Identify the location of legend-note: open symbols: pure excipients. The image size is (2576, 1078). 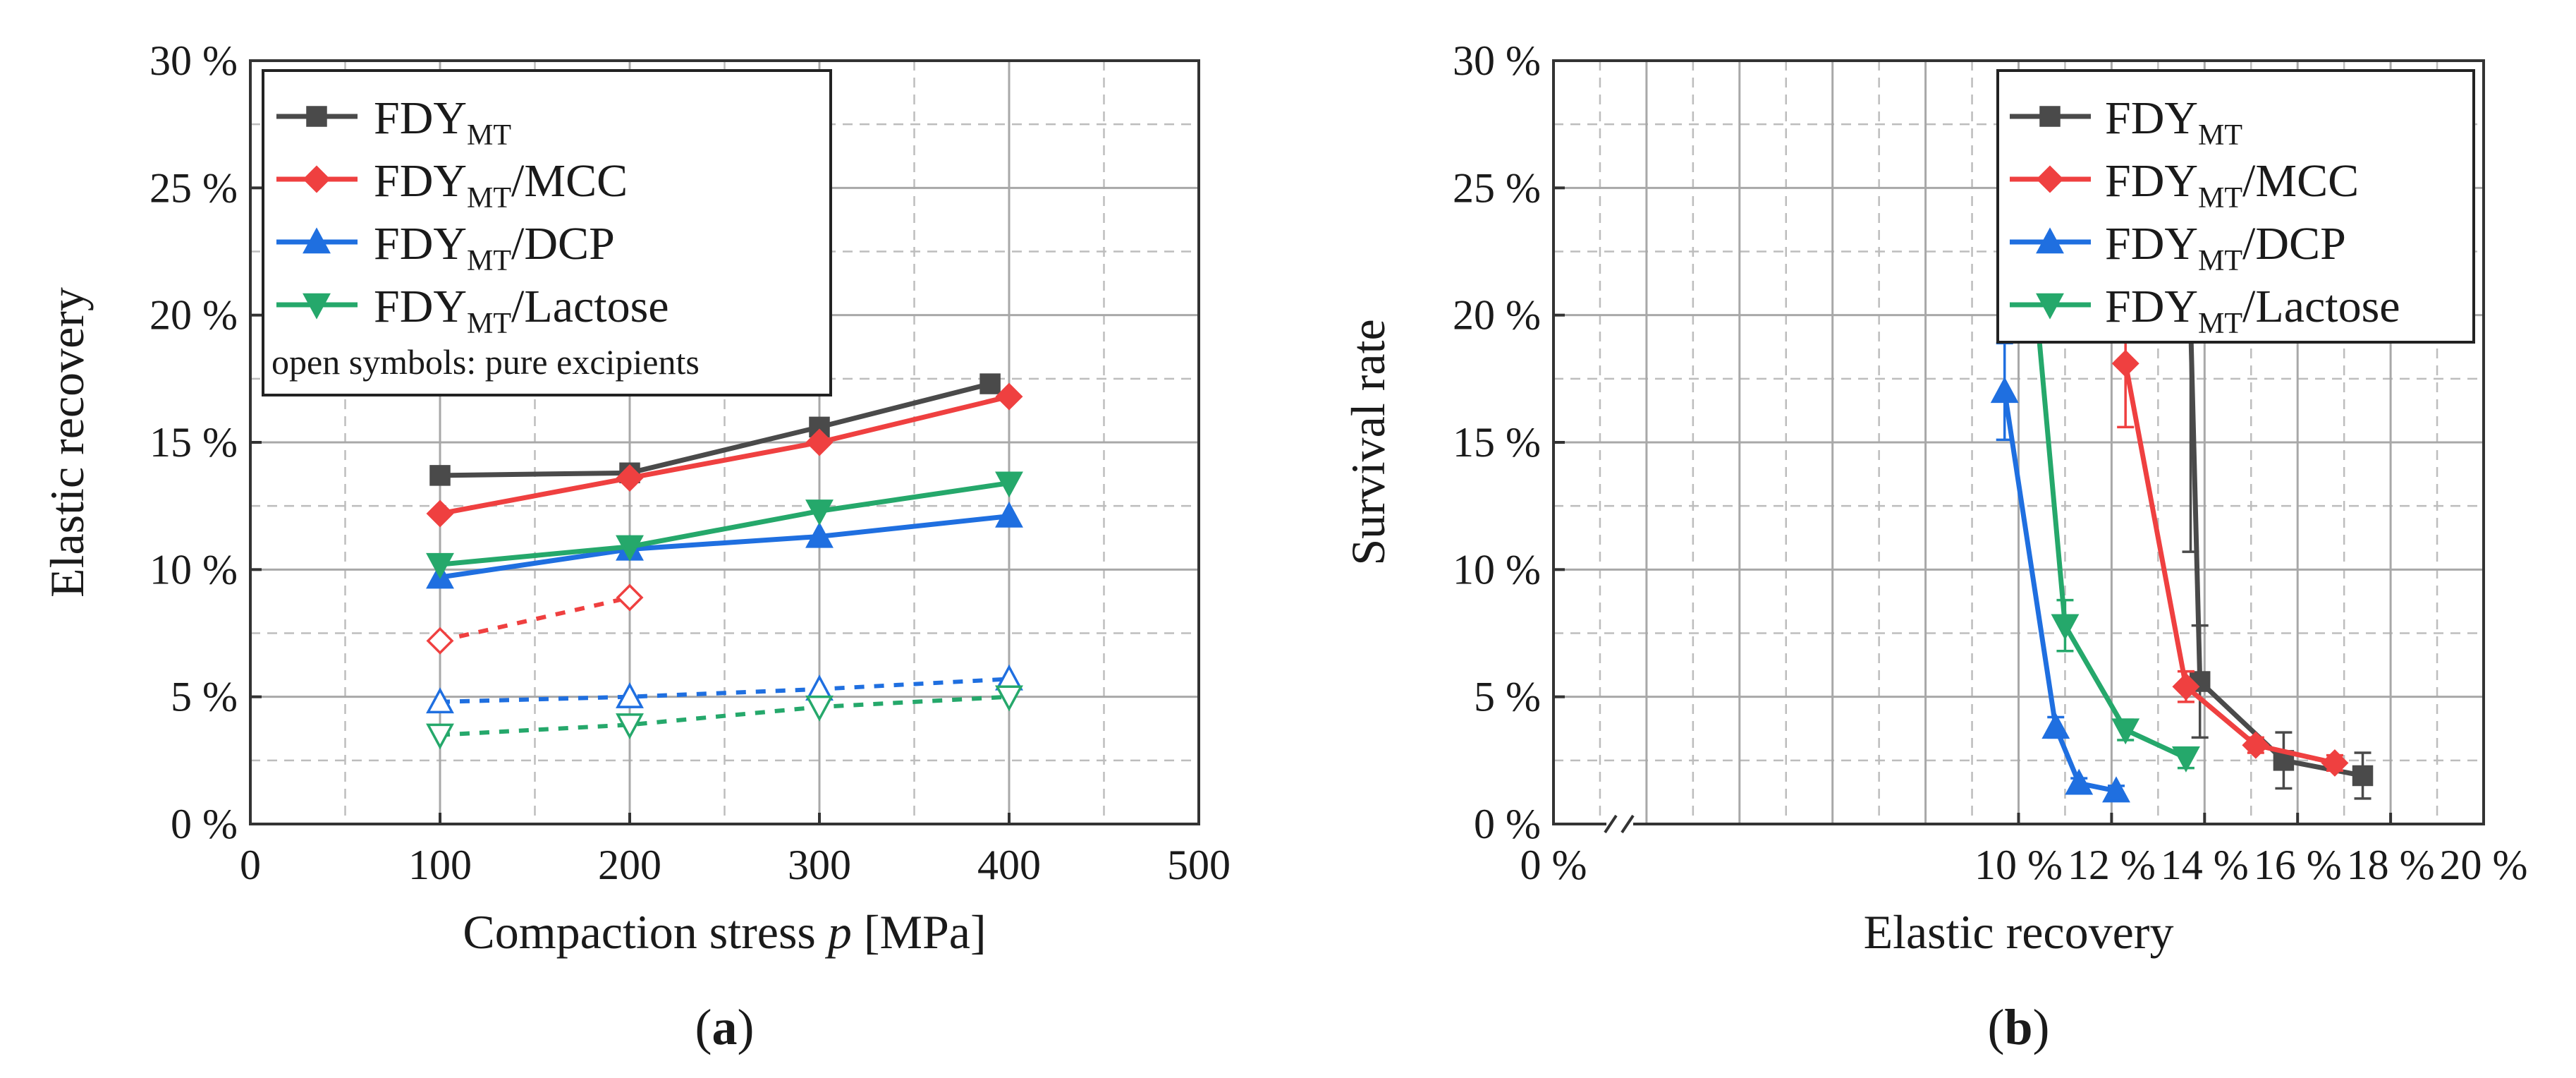
(486, 362).